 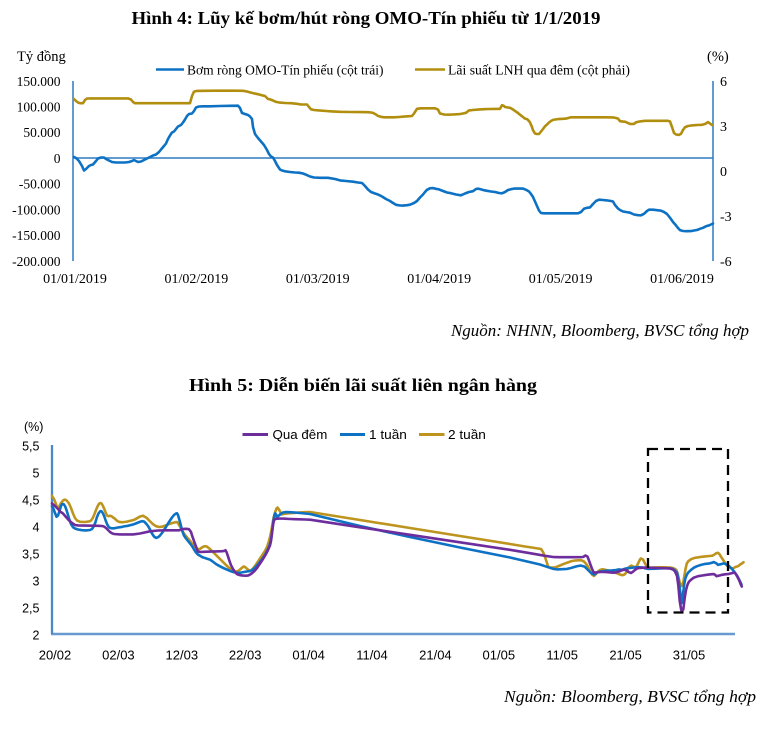 What do you see at coordinates (372, 655) in the screenshot?
I see `svg-text: 11/04` at bounding box center [372, 655].